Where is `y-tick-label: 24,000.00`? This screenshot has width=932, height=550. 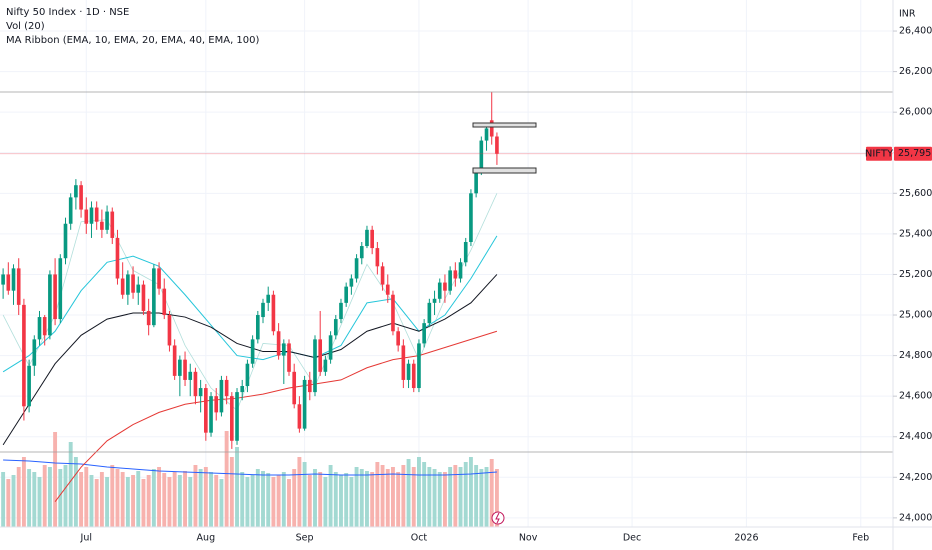
y-tick-label: 24,000.00 is located at coordinates (915, 517).